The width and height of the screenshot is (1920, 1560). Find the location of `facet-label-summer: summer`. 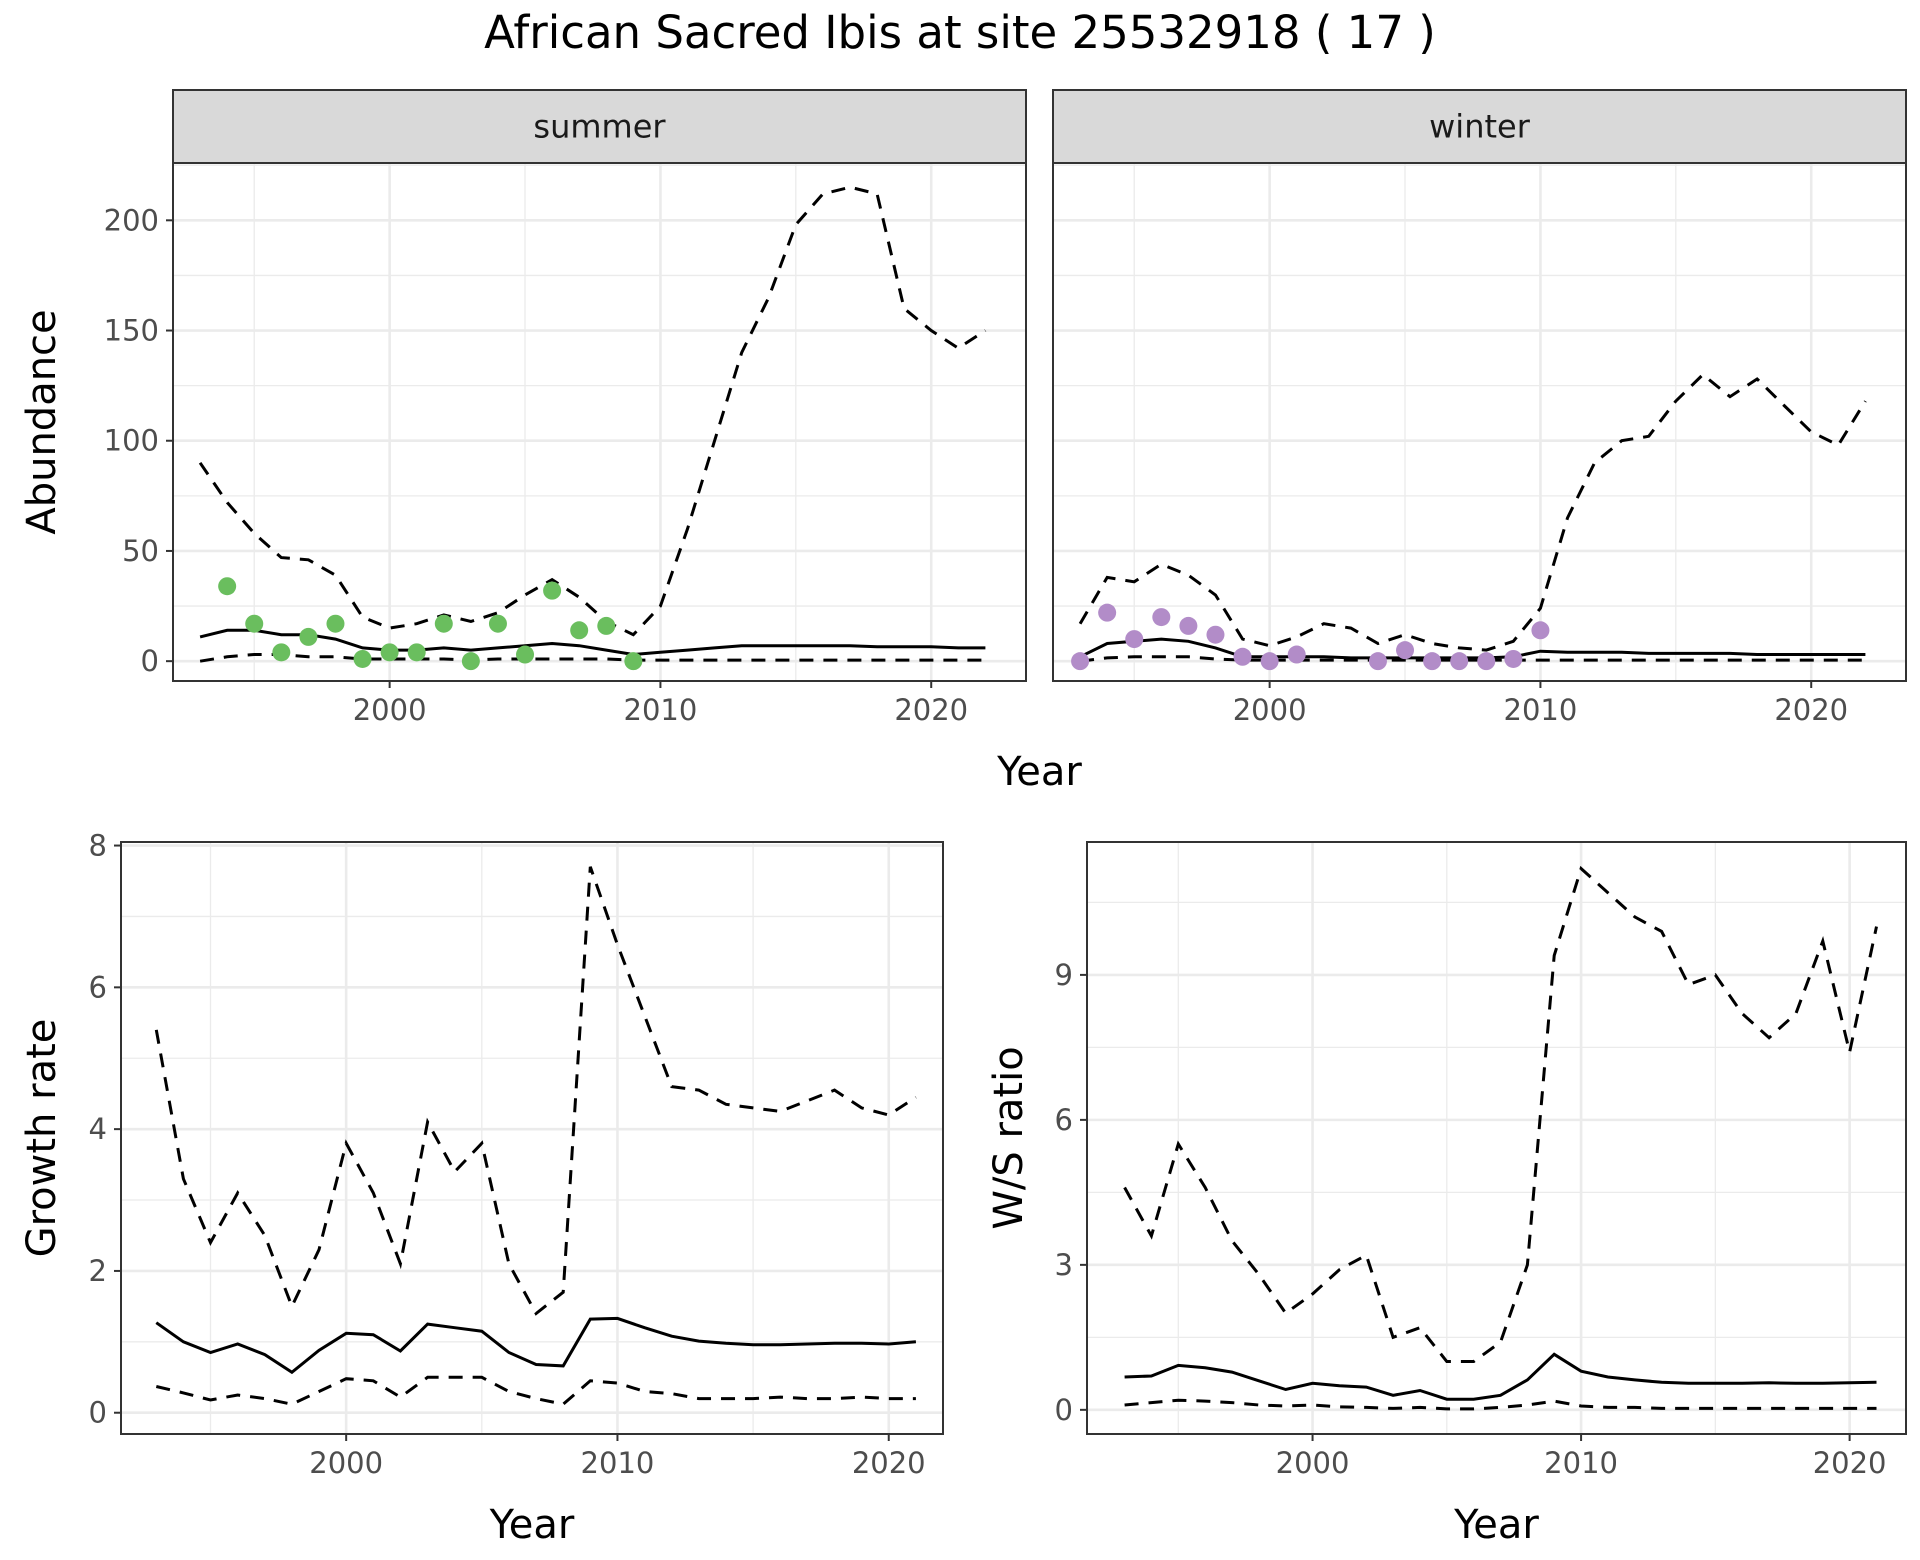

facet-label-summer: summer is located at coordinates (599, 127).